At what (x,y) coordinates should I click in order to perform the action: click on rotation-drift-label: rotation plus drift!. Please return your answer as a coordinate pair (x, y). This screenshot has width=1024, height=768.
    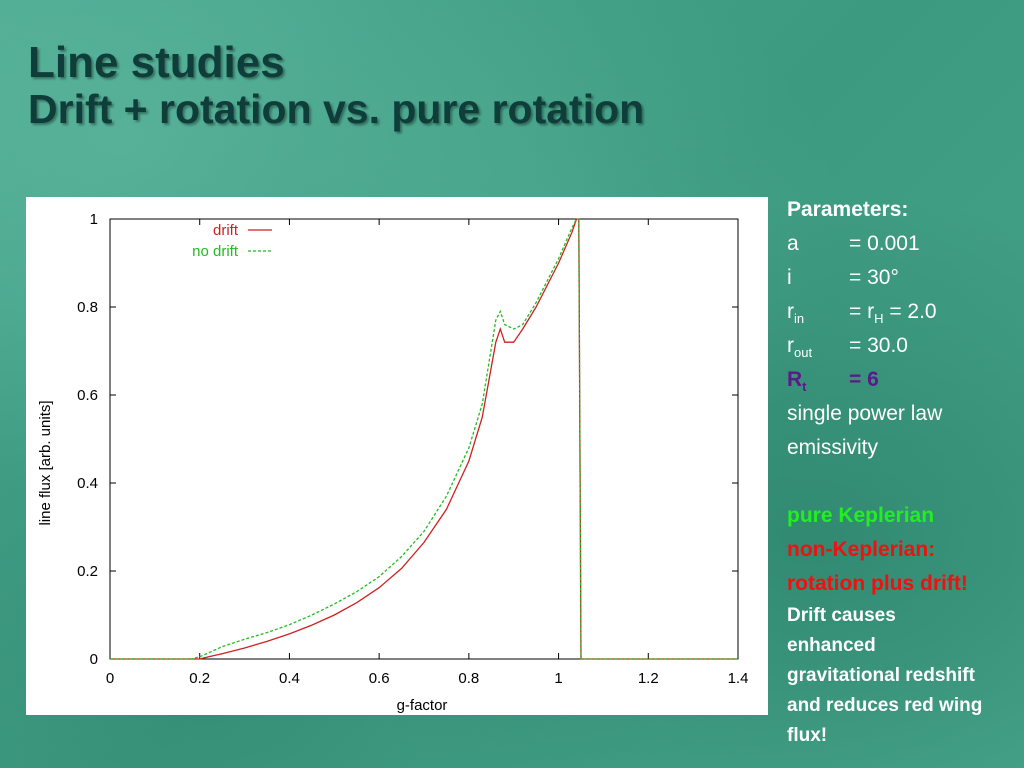
    Looking at the image, I should click on (877, 583).